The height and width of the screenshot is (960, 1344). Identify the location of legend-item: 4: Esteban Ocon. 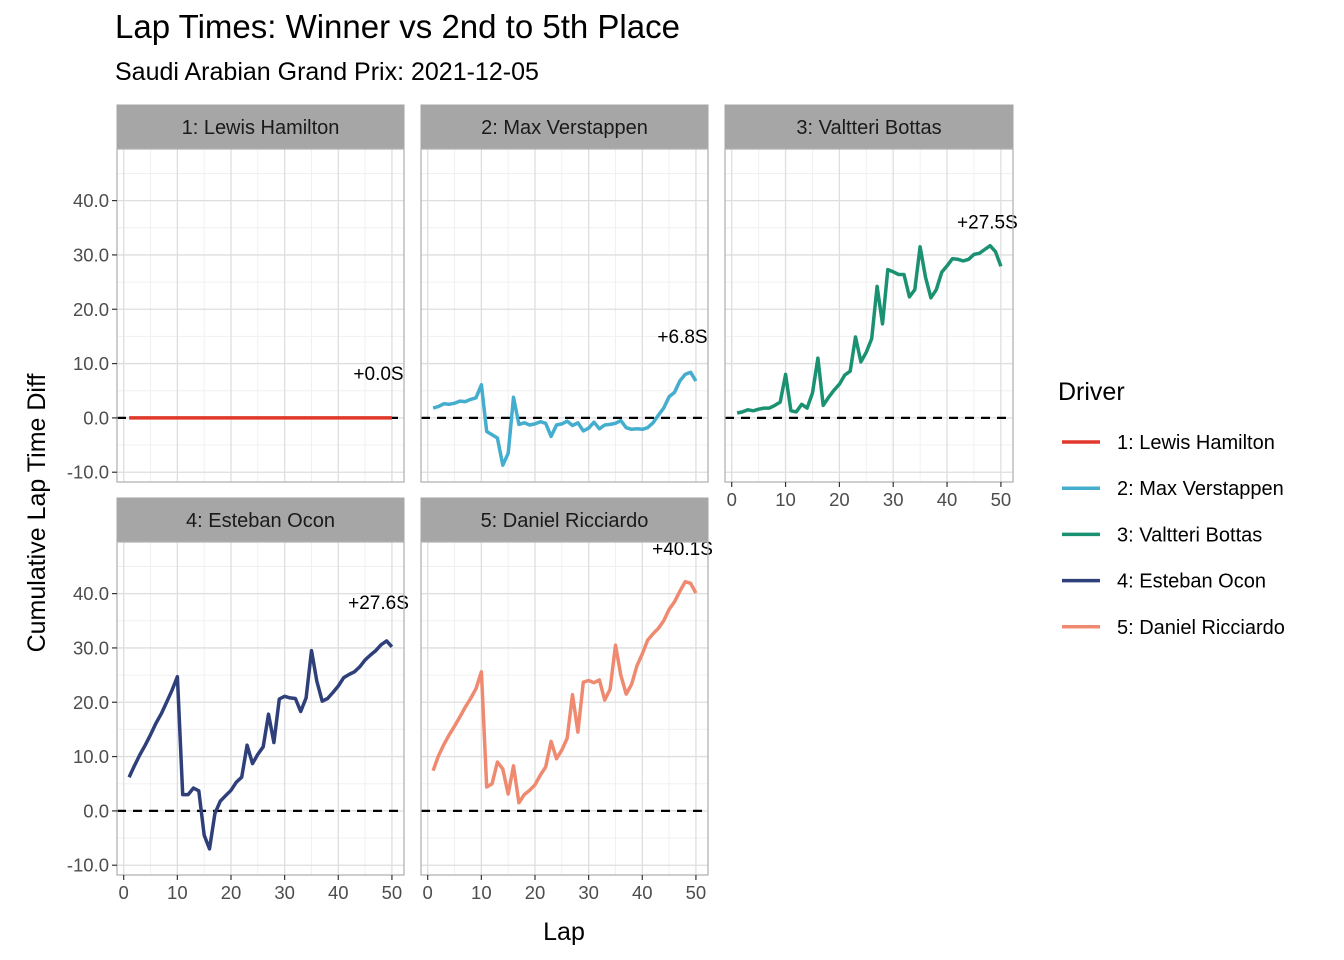
(1164, 582).